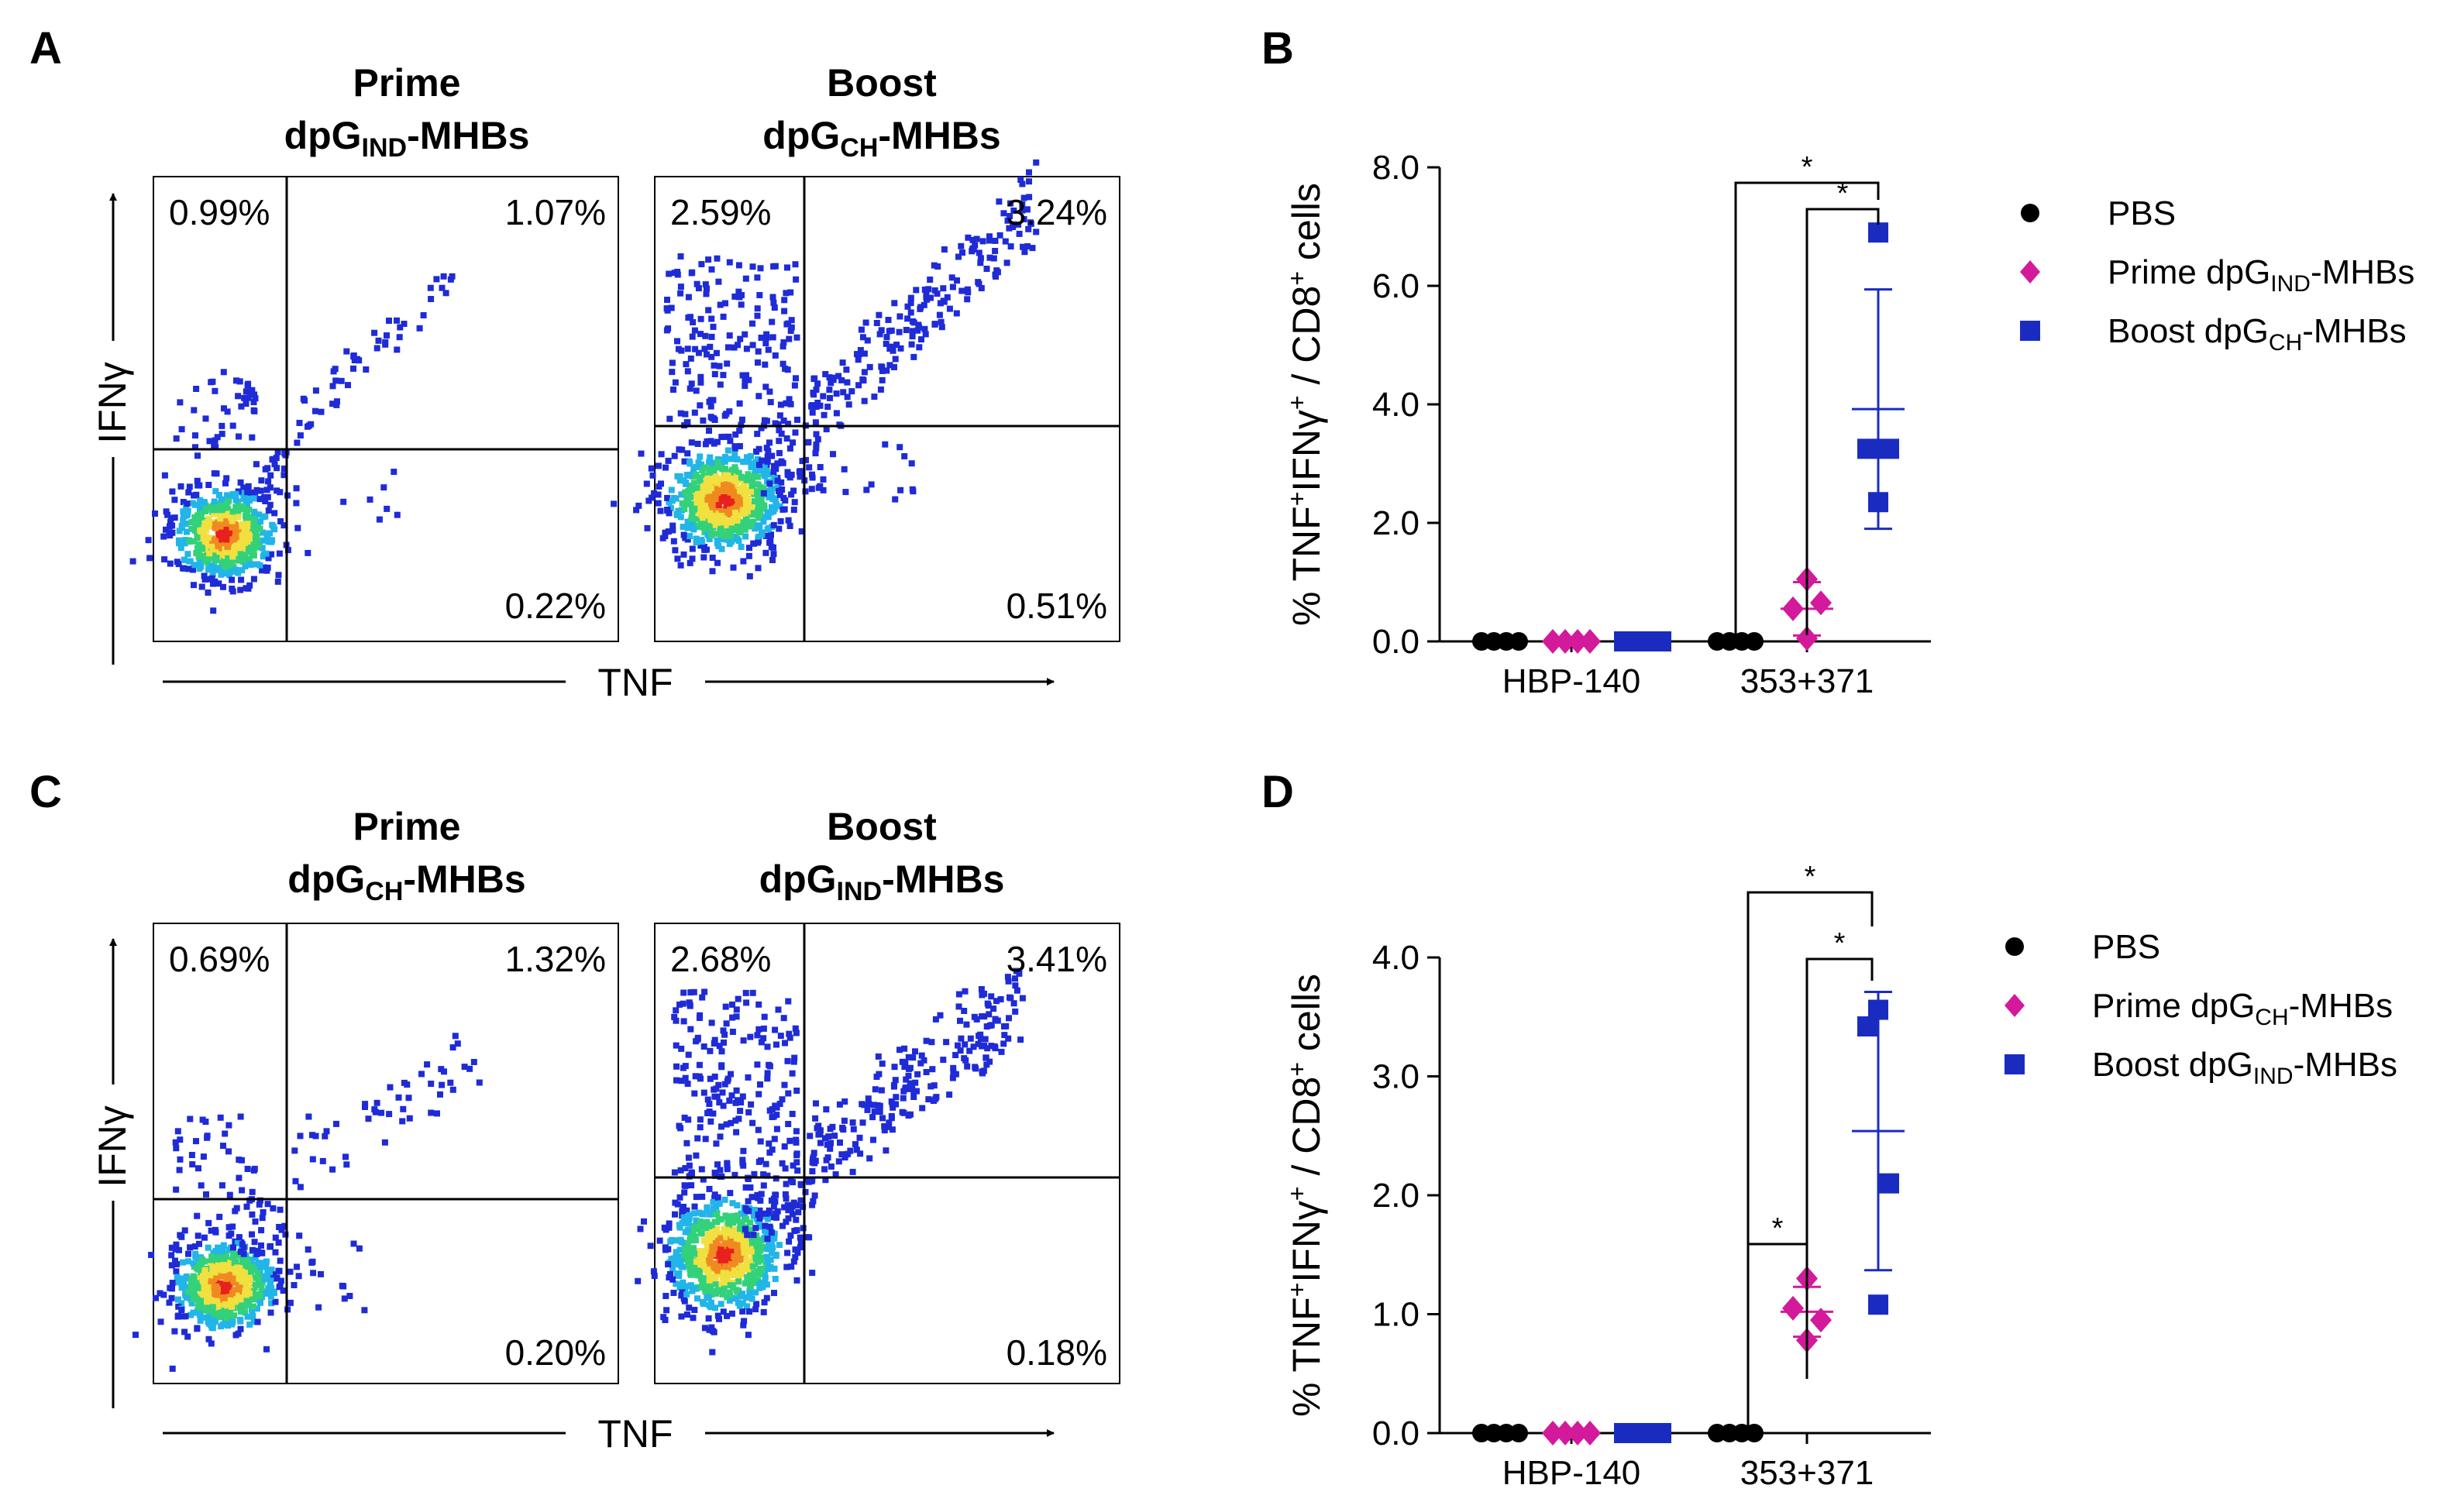  What do you see at coordinates (2173, 1006) in the screenshot?
I see `legend-label-text: Prime dpG` at bounding box center [2173, 1006].